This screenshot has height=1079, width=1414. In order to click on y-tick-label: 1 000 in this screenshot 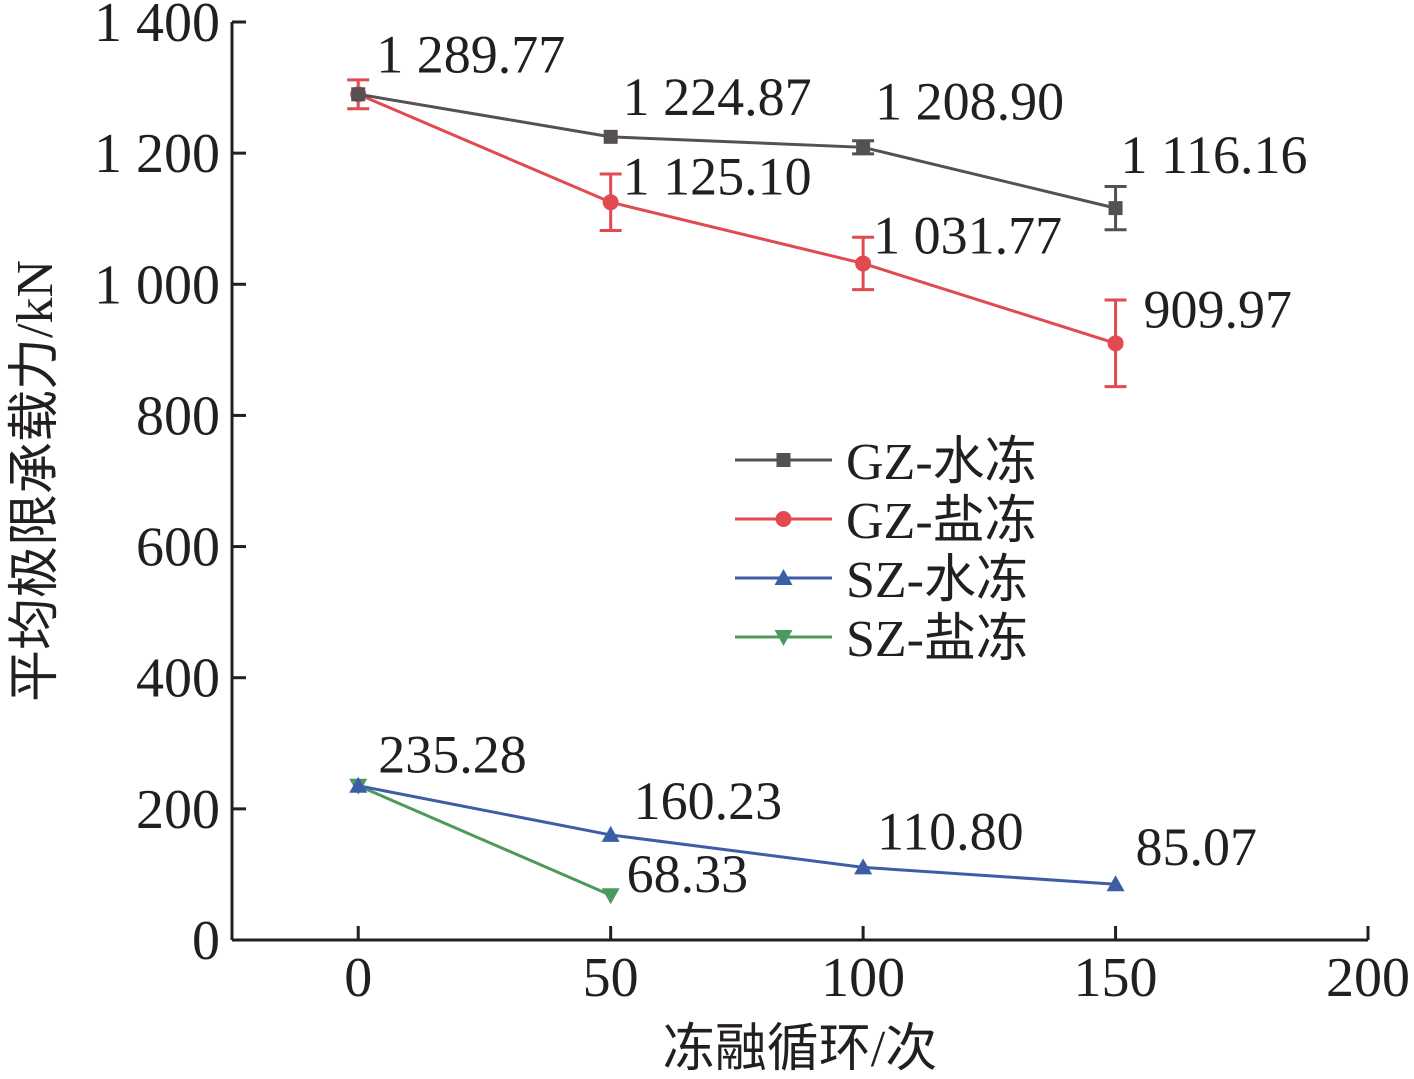, I will do `click(157, 285)`.